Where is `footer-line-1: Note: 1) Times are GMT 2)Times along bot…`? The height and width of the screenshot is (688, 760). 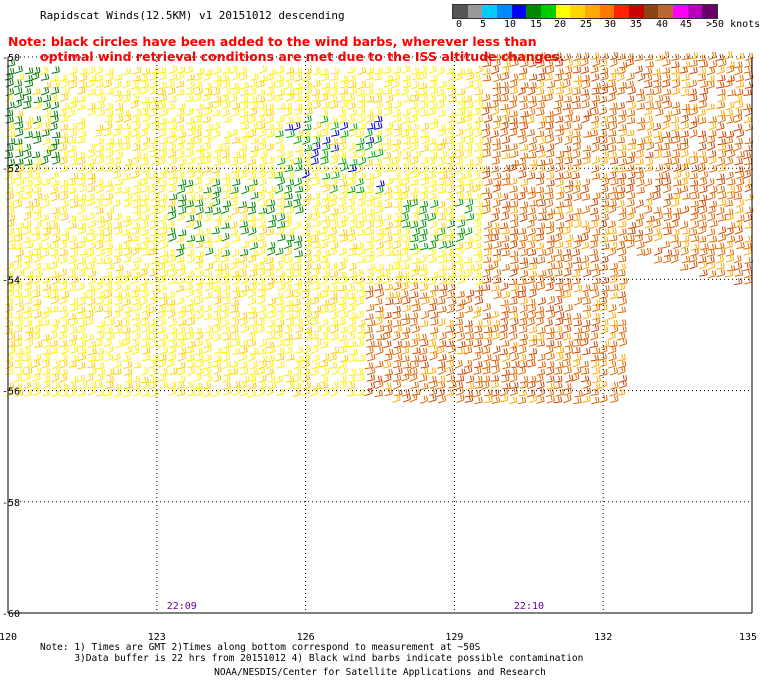
footer-line-1: Note: 1) Times are GMT 2)Times along bot… is located at coordinates (260, 647).